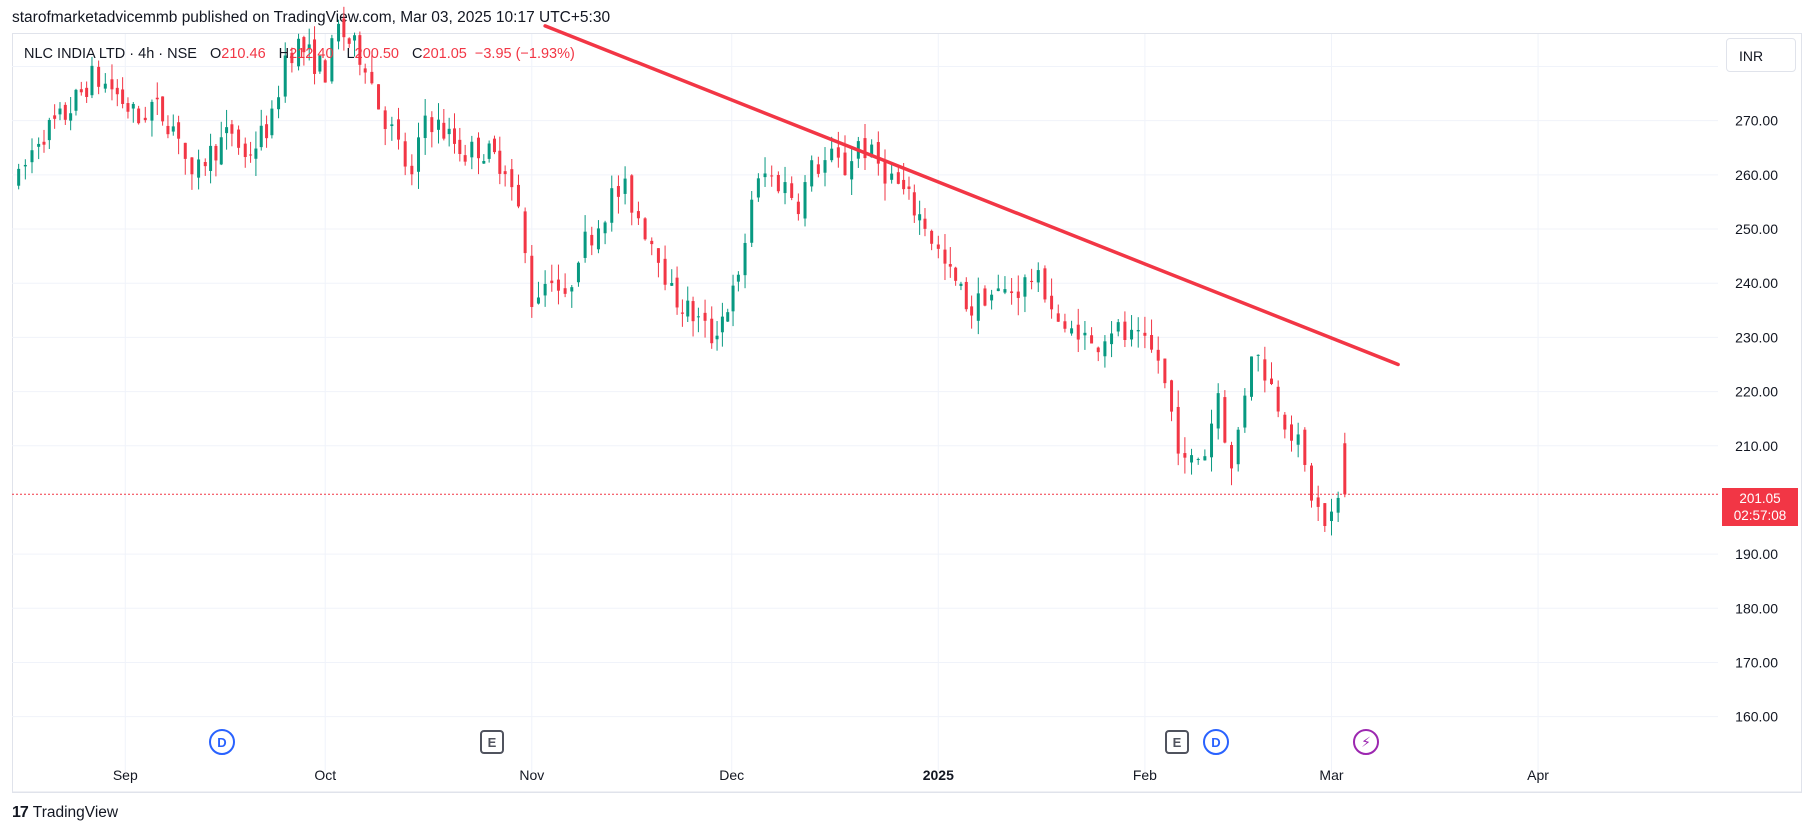  Describe the element at coordinates (325, 775) in the screenshot. I see `time-tick-label: Oct` at that location.